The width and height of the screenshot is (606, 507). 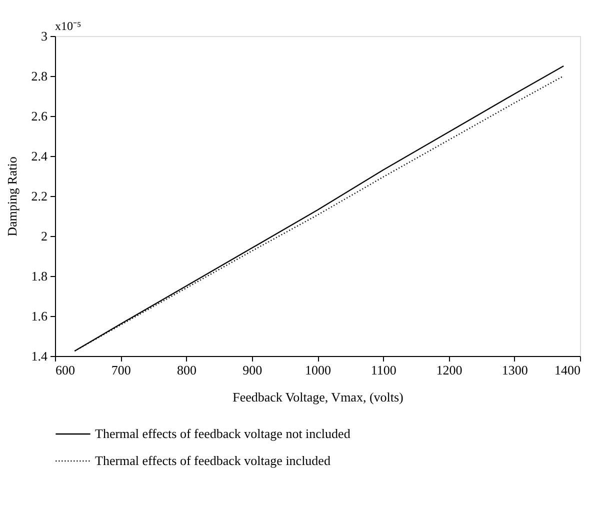 I want to click on y-tick-label: 2.6, so click(x=39, y=116).